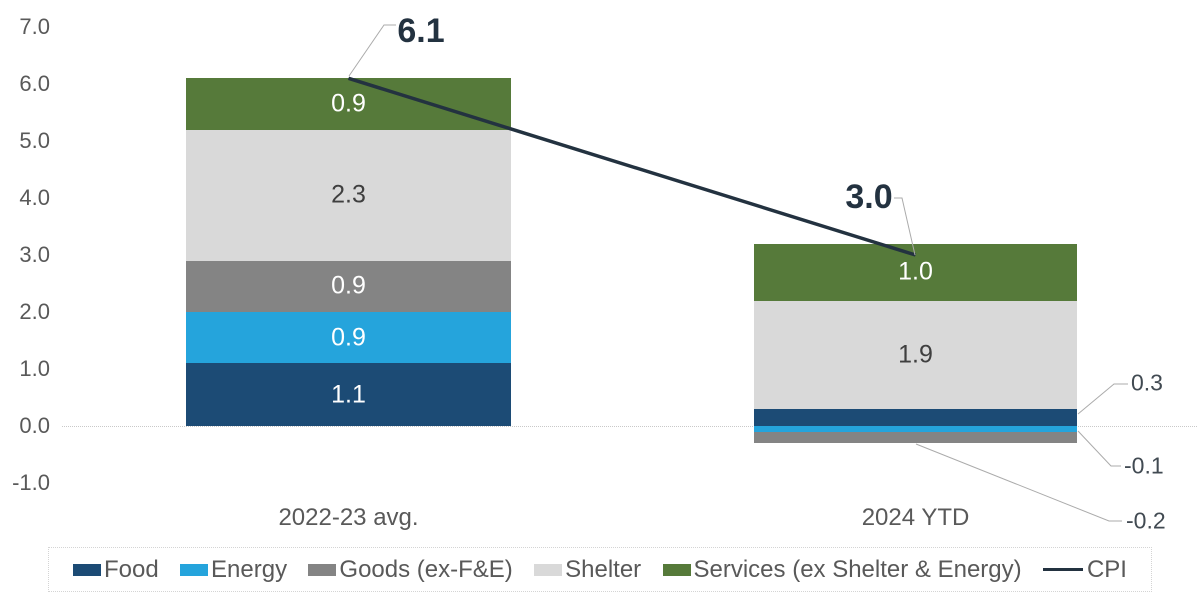  What do you see at coordinates (249, 569) in the screenshot?
I see `legend-label-energy: Energy` at bounding box center [249, 569].